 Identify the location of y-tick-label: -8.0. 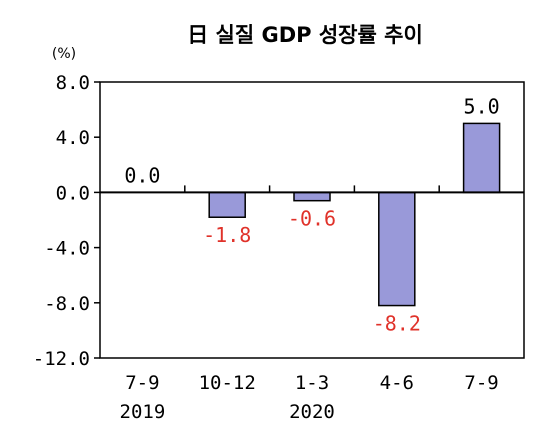
(67, 304).